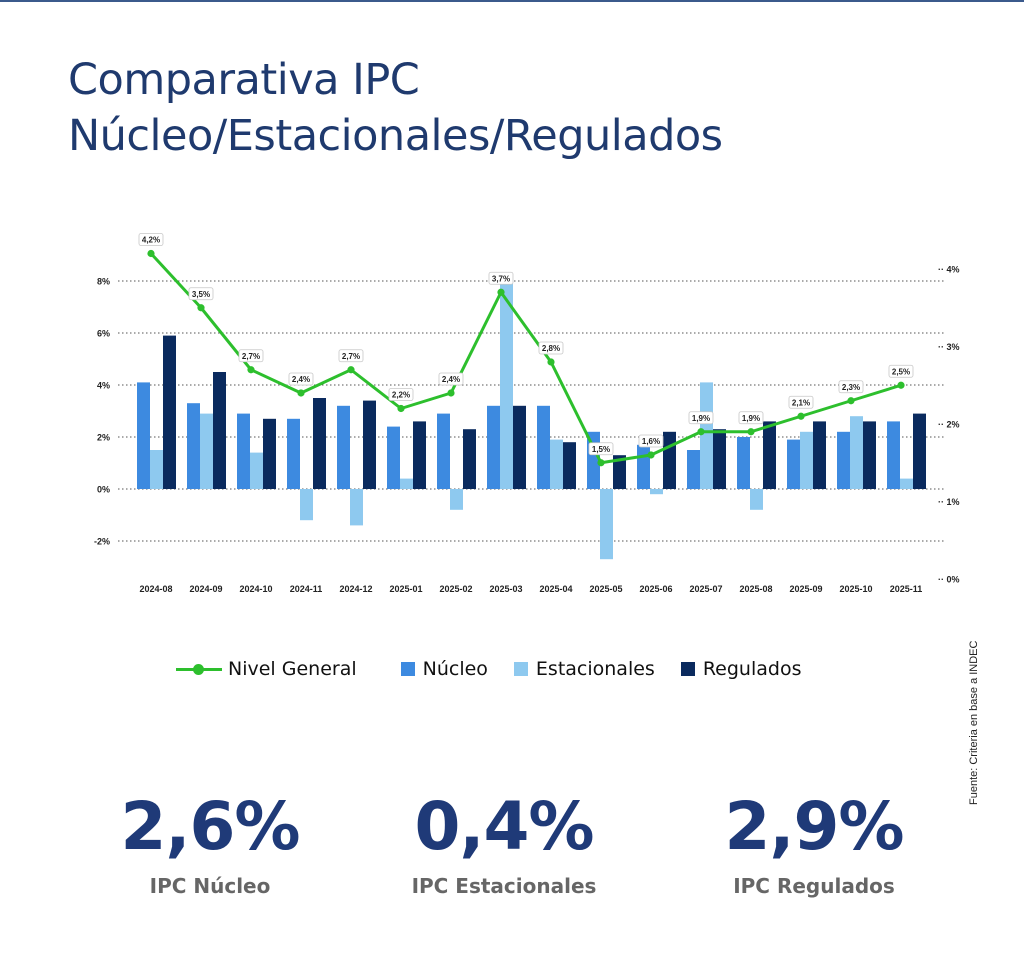 This screenshot has height=953, width=1024. Describe the element at coordinates (407, 669) in the screenshot. I see `nucleo-swatch` at that location.